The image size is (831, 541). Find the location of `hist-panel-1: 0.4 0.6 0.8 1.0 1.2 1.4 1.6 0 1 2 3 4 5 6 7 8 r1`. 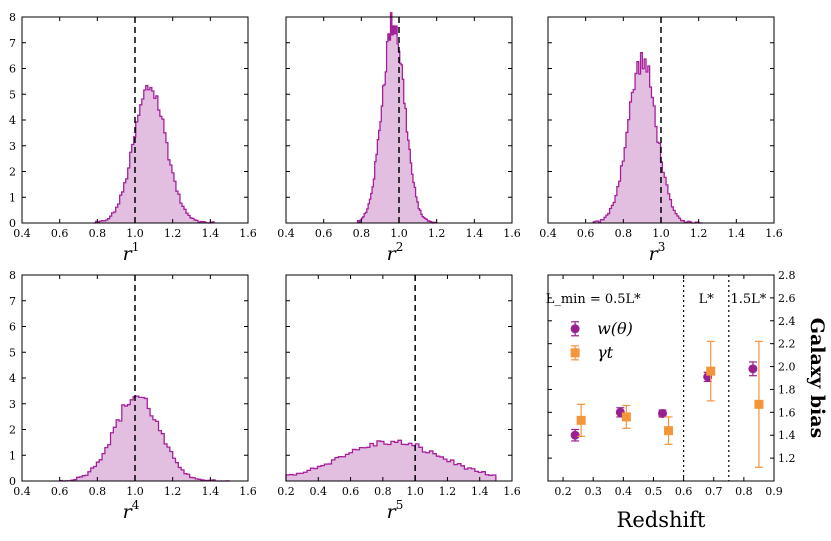

hist-panel-1: 0.4 0.6 0.8 1.0 1.2 1.4 1.6 0 1 2 3 4 5 6 7 8 r1 is located at coordinates (133, 138).